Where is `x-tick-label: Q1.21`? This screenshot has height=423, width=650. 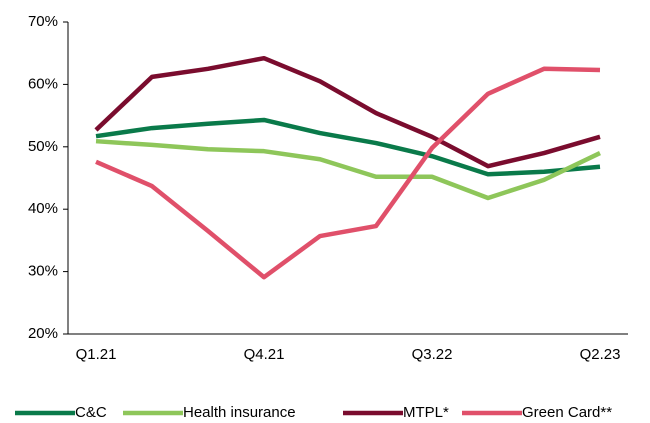
x-tick-label: Q1.21 is located at coordinates (96, 354).